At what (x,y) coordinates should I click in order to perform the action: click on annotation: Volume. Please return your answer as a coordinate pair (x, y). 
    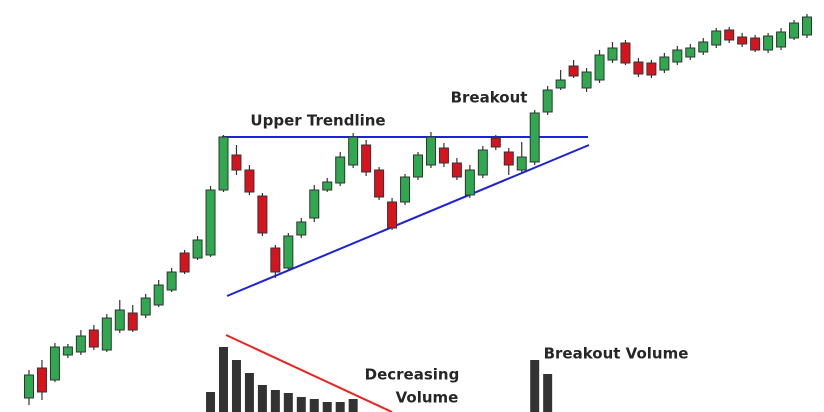
    Looking at the image, I should click on (427, 398).